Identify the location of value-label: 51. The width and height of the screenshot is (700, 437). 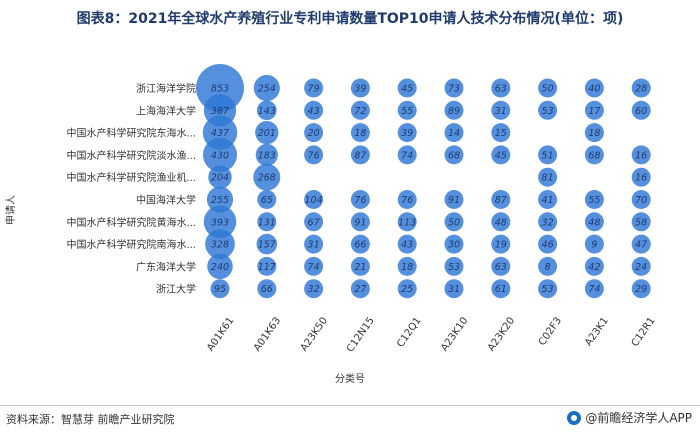
(548, 155).